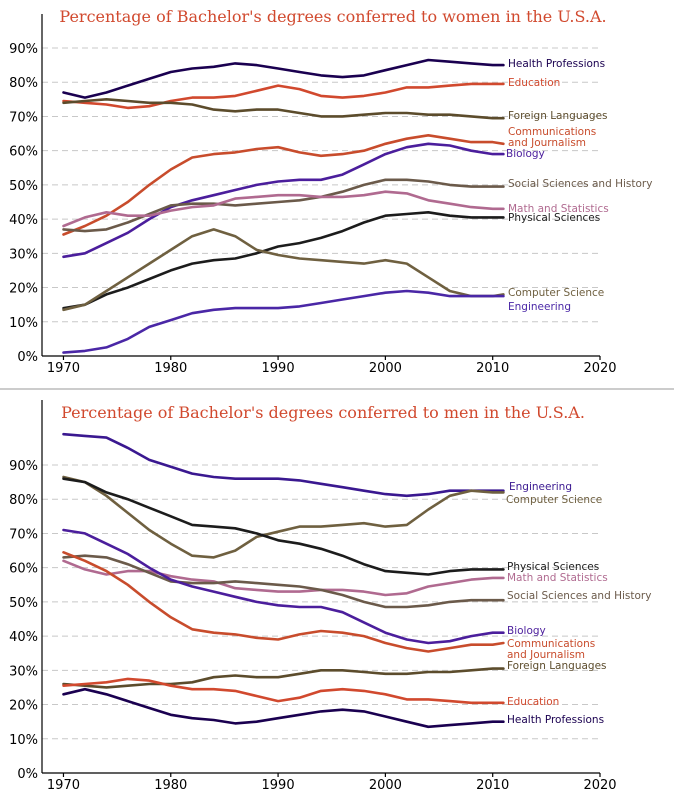  I want to click on men-series-label-physical-sciences: Physical Sciences, so click(553, 567).